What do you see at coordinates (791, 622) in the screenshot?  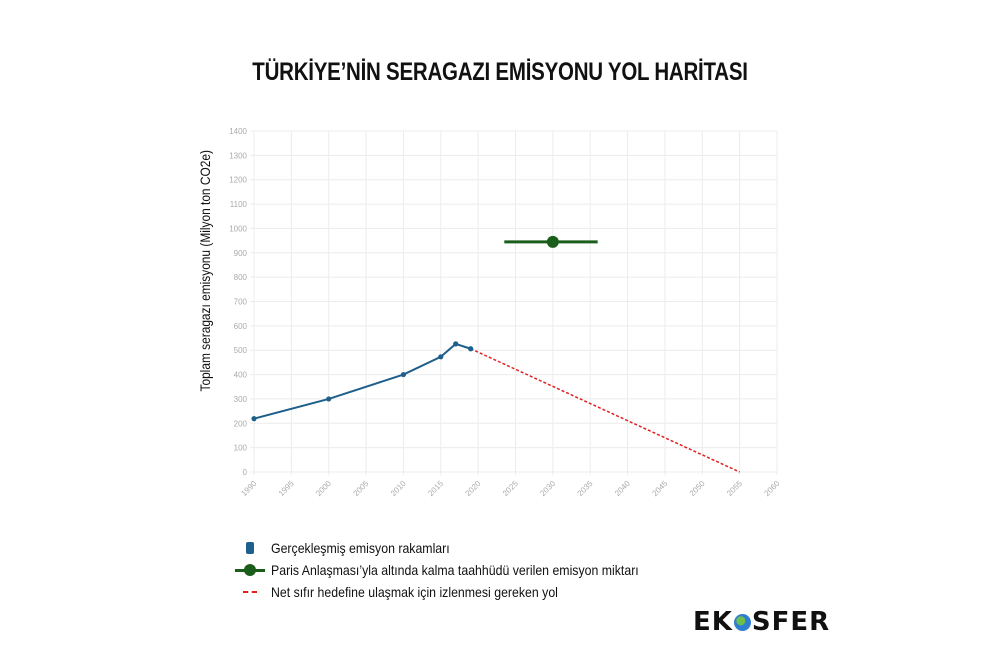 I see `logo-text-right: SFER` at bounding box center [791, 622].